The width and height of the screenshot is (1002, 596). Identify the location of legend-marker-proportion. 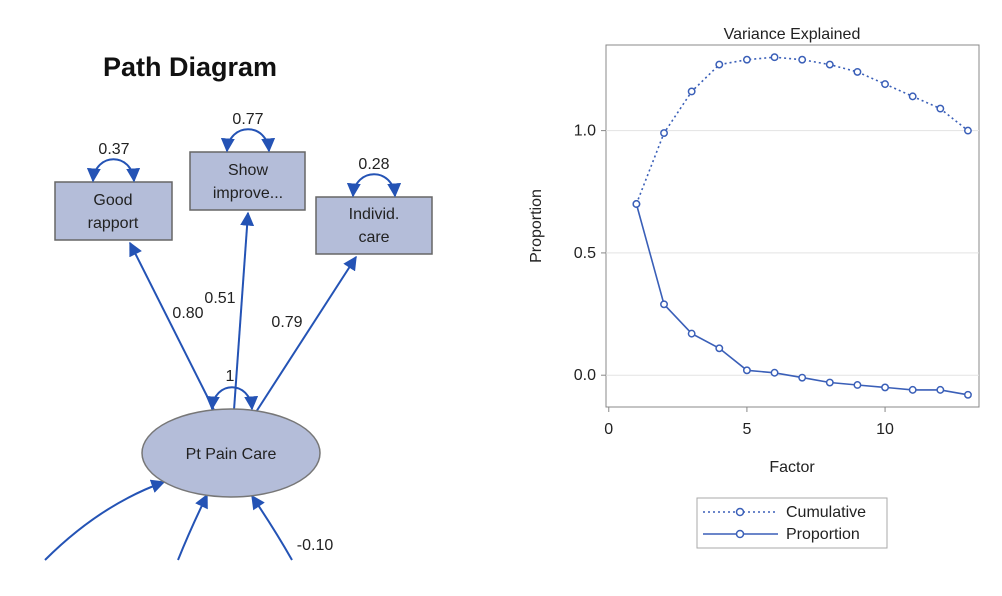
(740, 534).